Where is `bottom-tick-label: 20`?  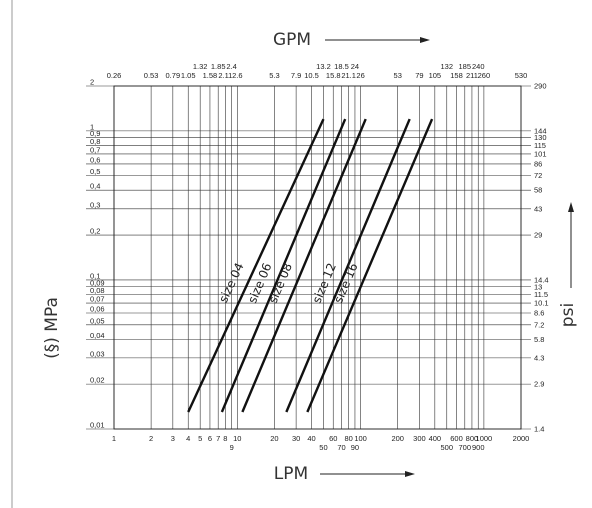
bottom-tick-label: 20 is located at coordinates (274, 438).